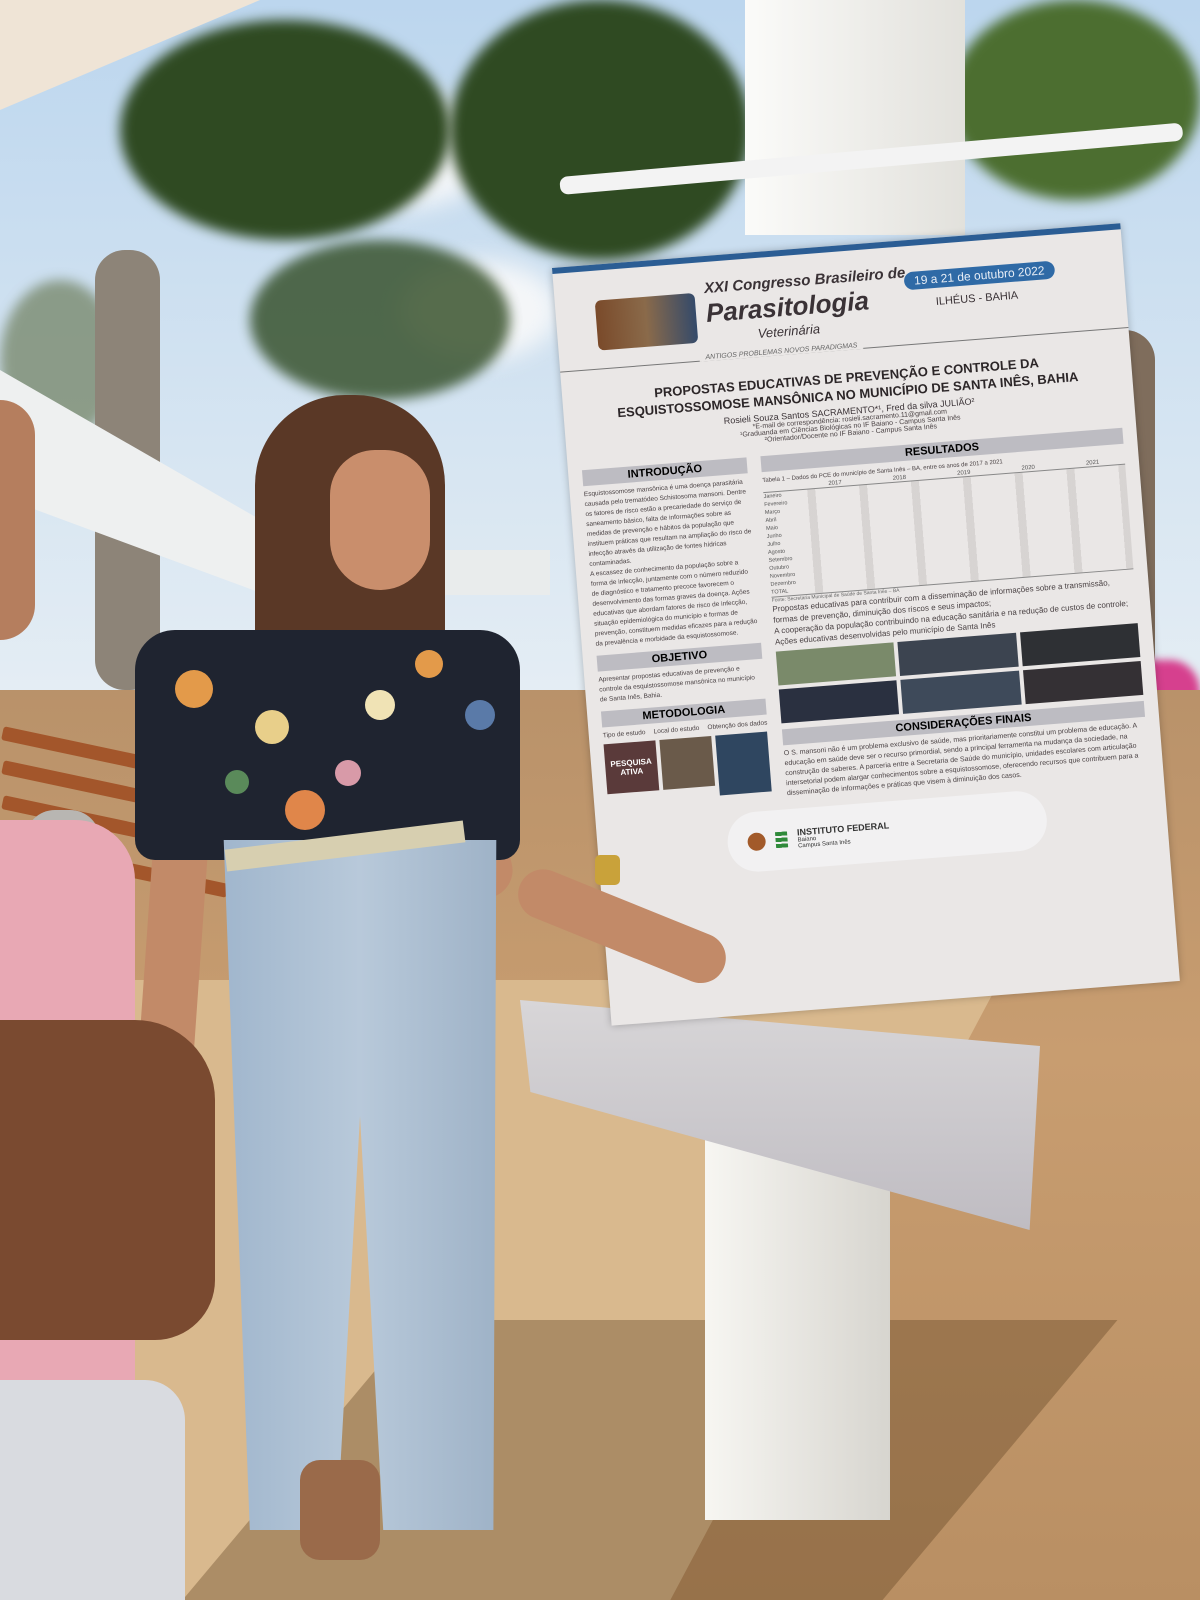  Describe the element at coordinates (646, 321) in the screenshot. I see `event-logo-icon` at that location.